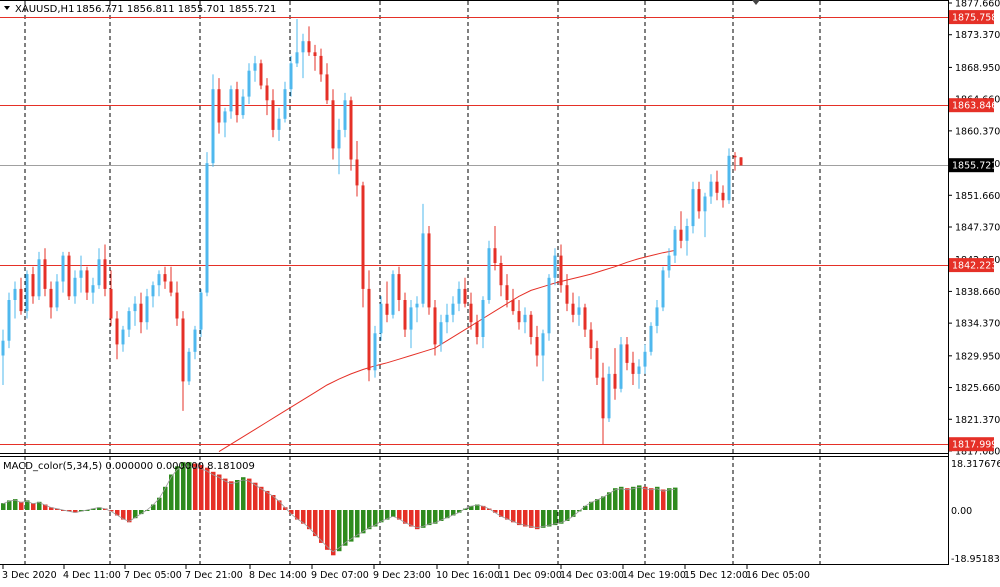  Describe the element at coordinates (977, 420) in the screenshot. I see `price-tick-label: 1821.370` at that location.